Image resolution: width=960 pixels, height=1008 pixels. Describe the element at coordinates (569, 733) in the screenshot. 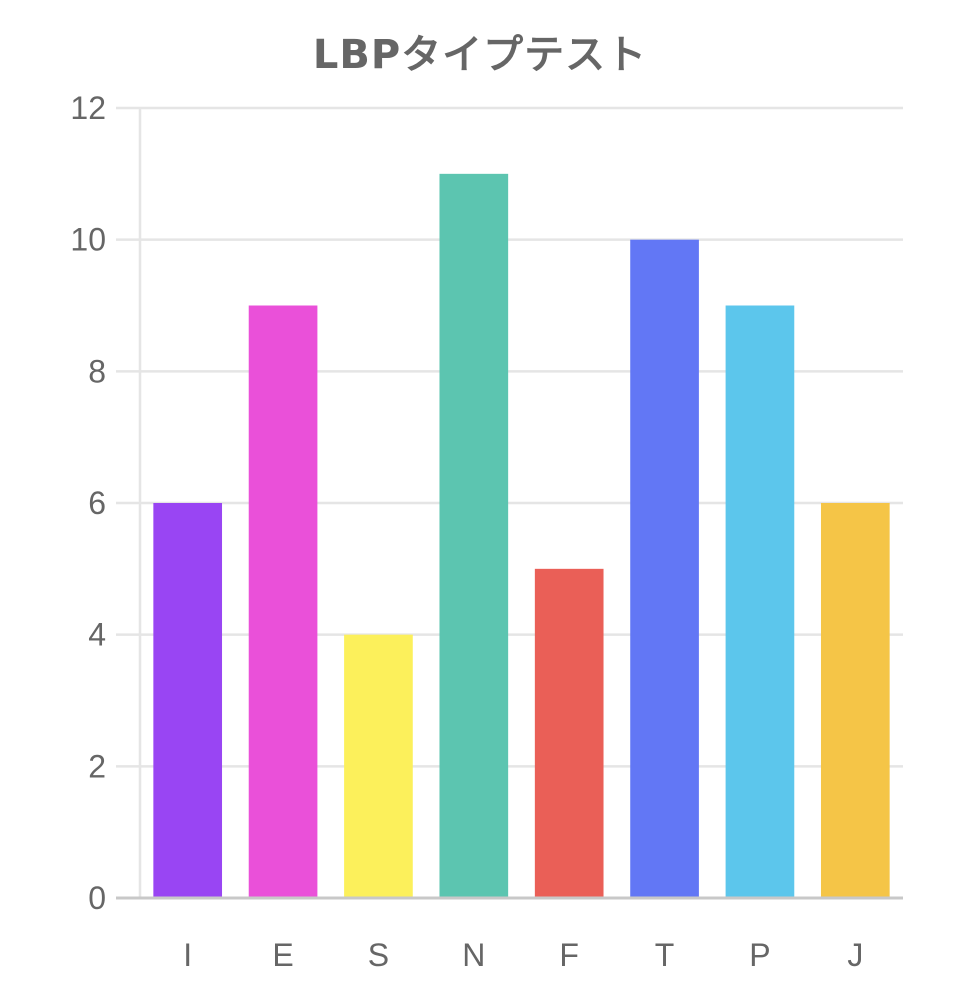

I see `bar-f` at that location.